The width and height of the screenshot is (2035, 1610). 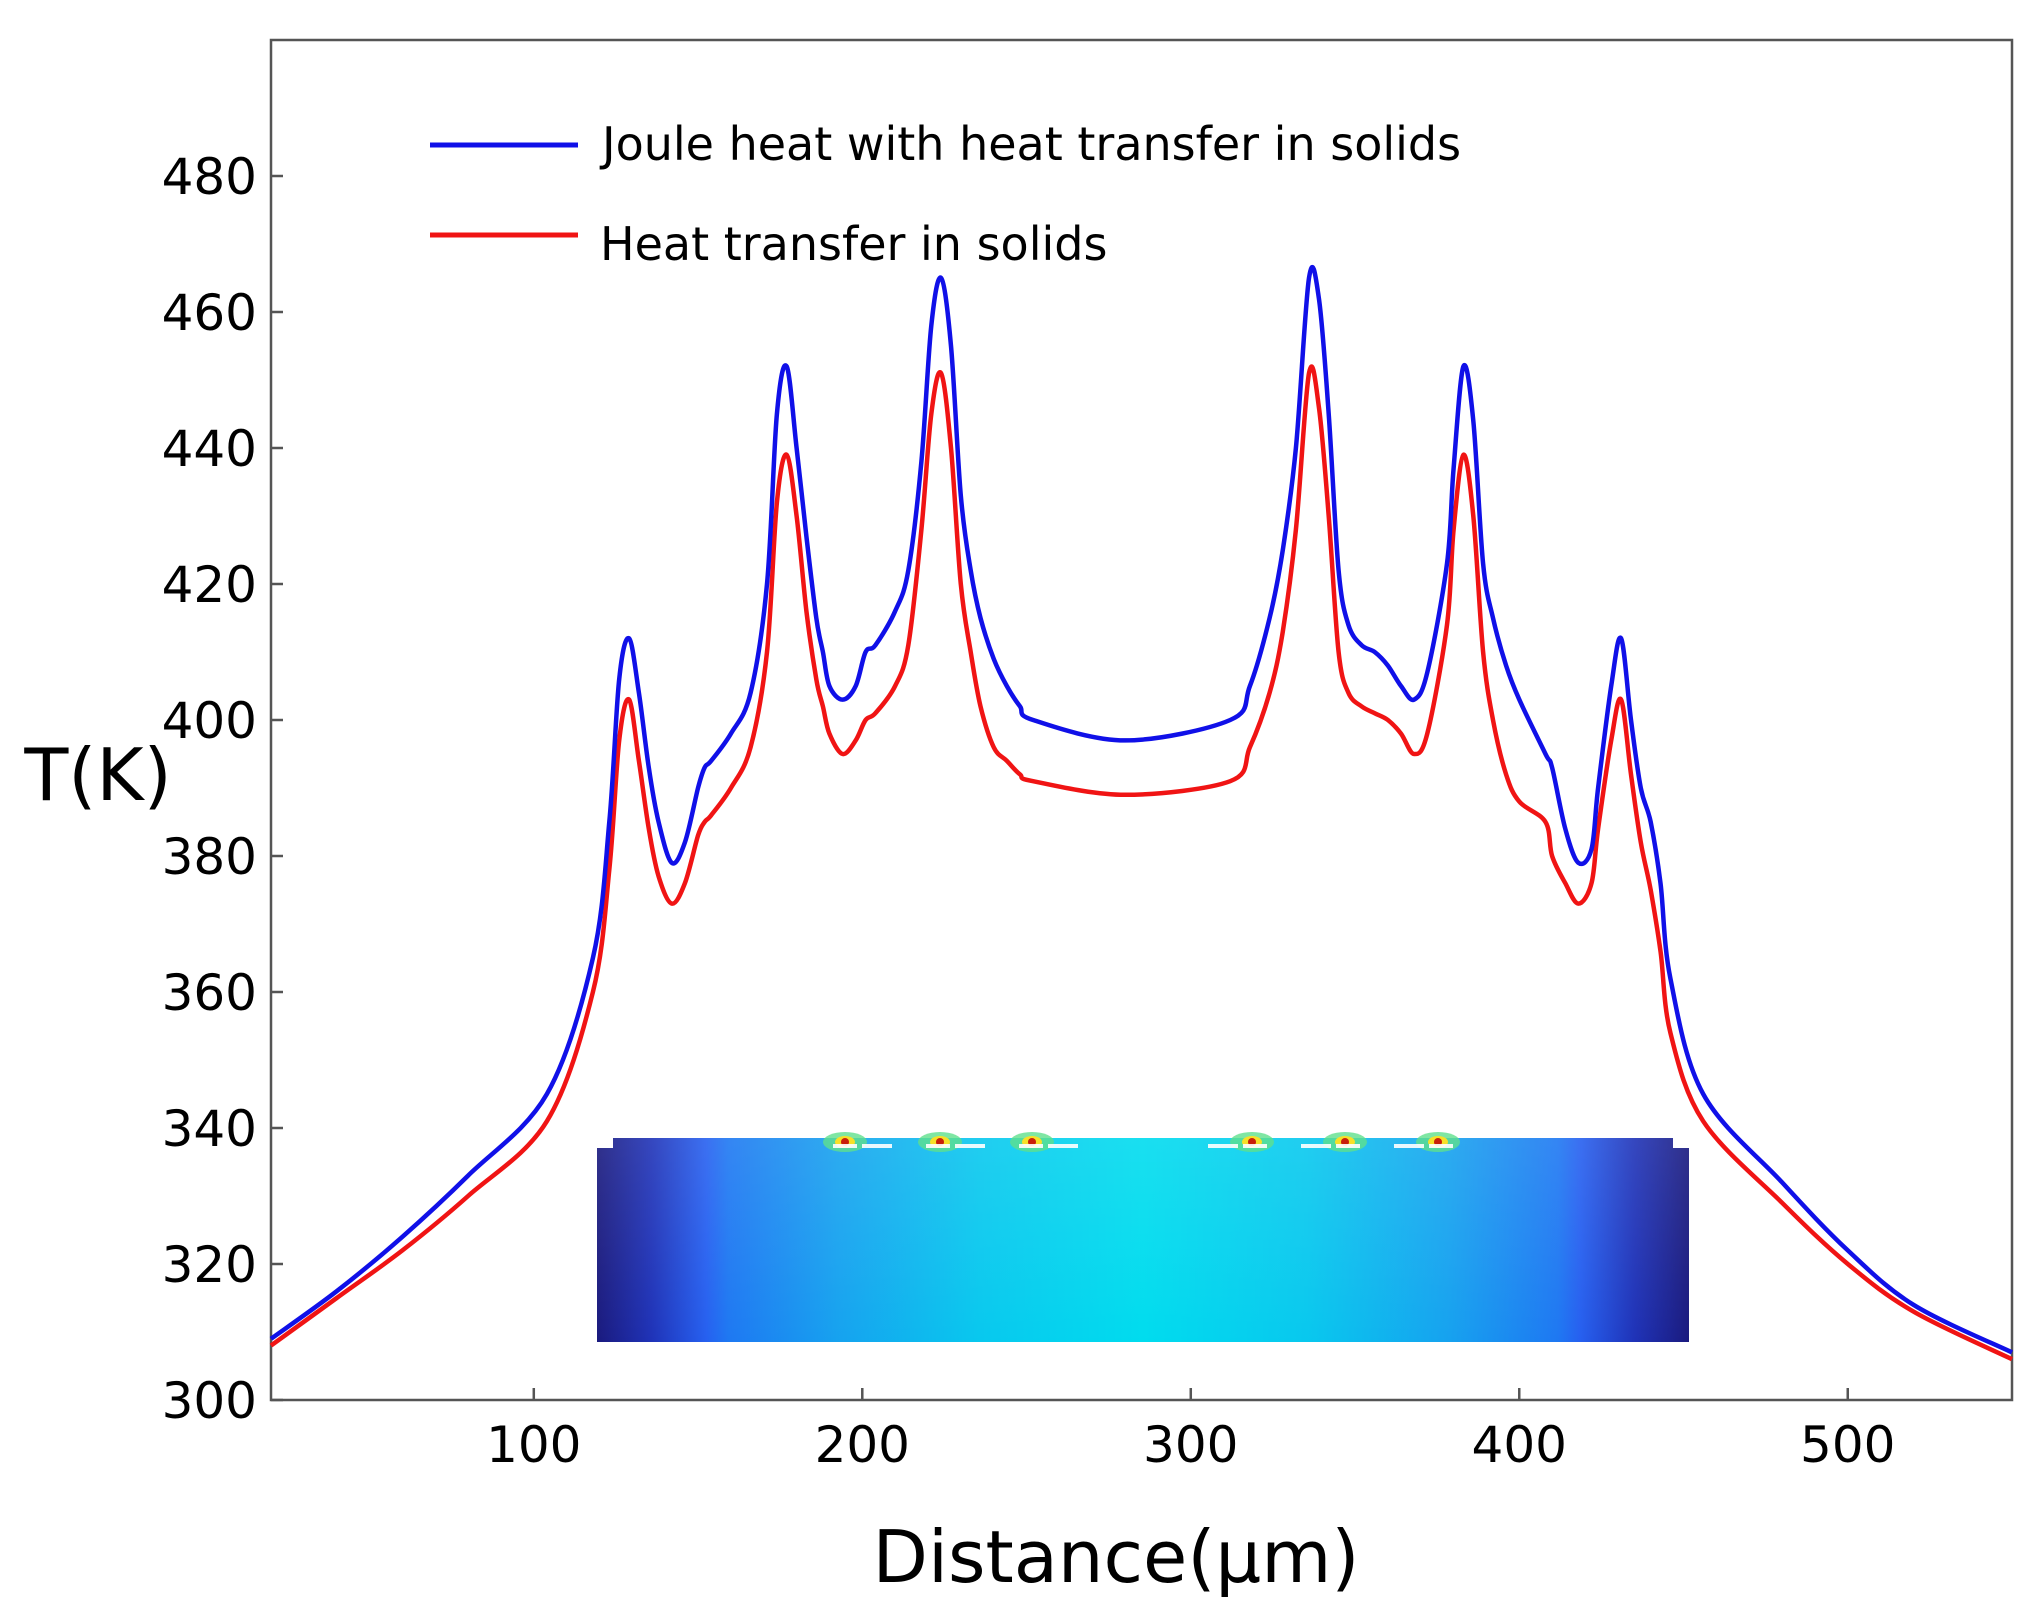 What do you see at coordinates (533, 1445) in the screenshot?
I see `x-tick-label: 100` at bounding box center [533, 1445].